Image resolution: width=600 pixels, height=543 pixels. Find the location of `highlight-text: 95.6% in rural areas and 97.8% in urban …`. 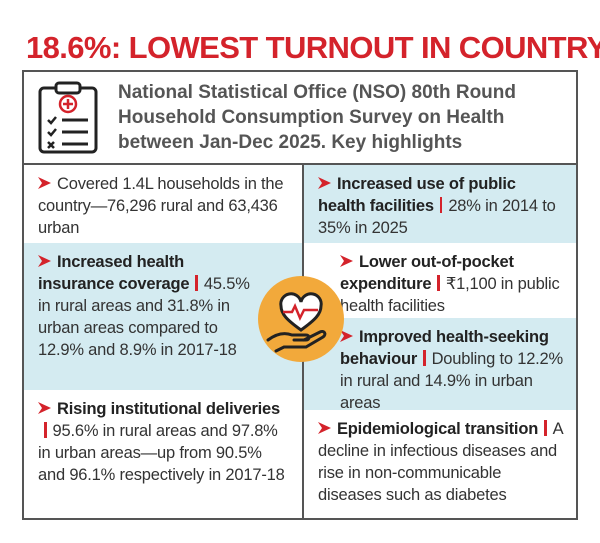

highlight-text: 95.6% in rural areas and 97.8% in urban … is located at coordinates (161, 453).